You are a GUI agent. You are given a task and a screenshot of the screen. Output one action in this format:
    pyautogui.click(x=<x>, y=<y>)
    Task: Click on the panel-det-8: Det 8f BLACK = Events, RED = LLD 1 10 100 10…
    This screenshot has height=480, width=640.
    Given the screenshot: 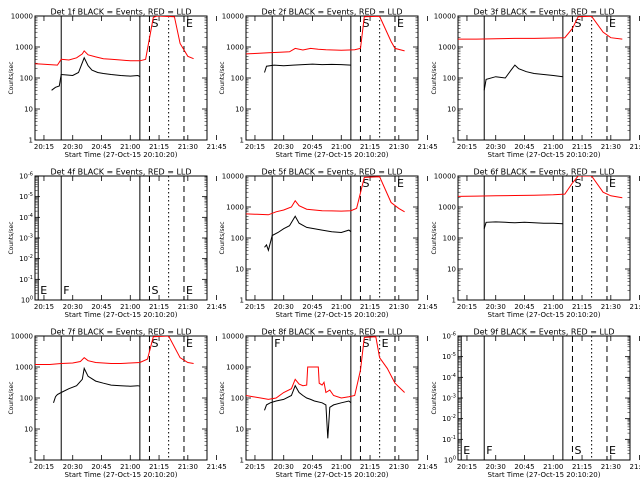 What is the action you would take?
    pyautogui.click(x=328, y=404)
    